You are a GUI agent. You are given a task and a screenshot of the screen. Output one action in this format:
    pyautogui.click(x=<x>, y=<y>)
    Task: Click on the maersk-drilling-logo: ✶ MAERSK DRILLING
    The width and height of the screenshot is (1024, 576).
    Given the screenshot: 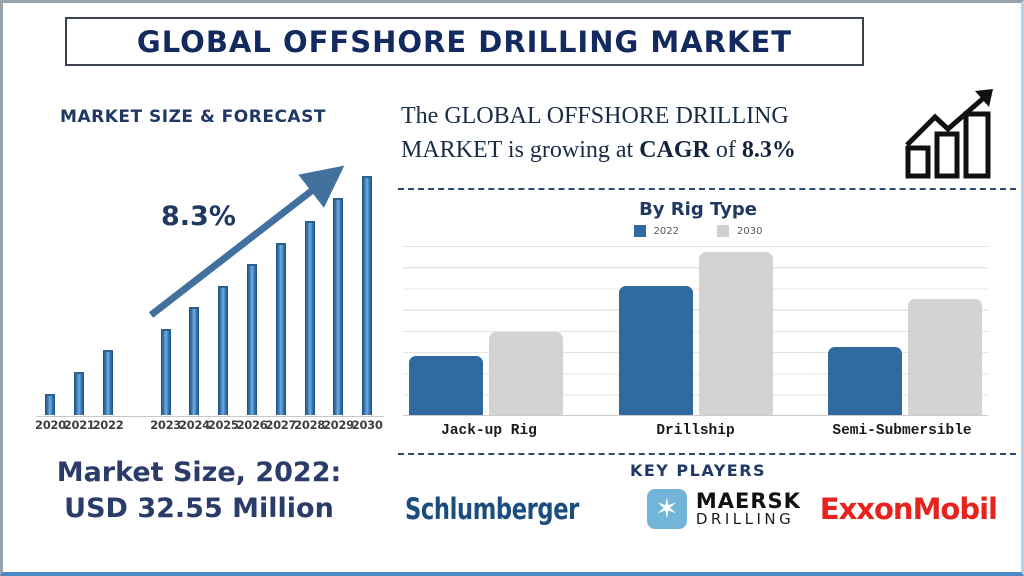 What is the action you would take?
    pyautogui.click(x=723, y=508)
    